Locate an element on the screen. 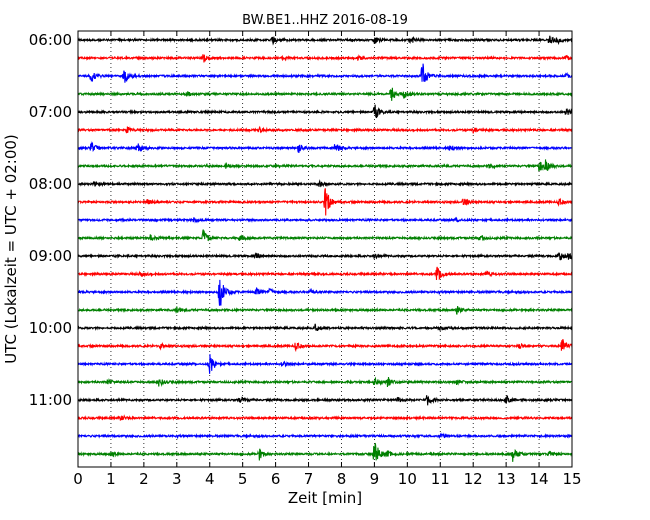 The width and height of the screenshot is (650, 520). trace-09:30 is located at coordinates (325, 292).